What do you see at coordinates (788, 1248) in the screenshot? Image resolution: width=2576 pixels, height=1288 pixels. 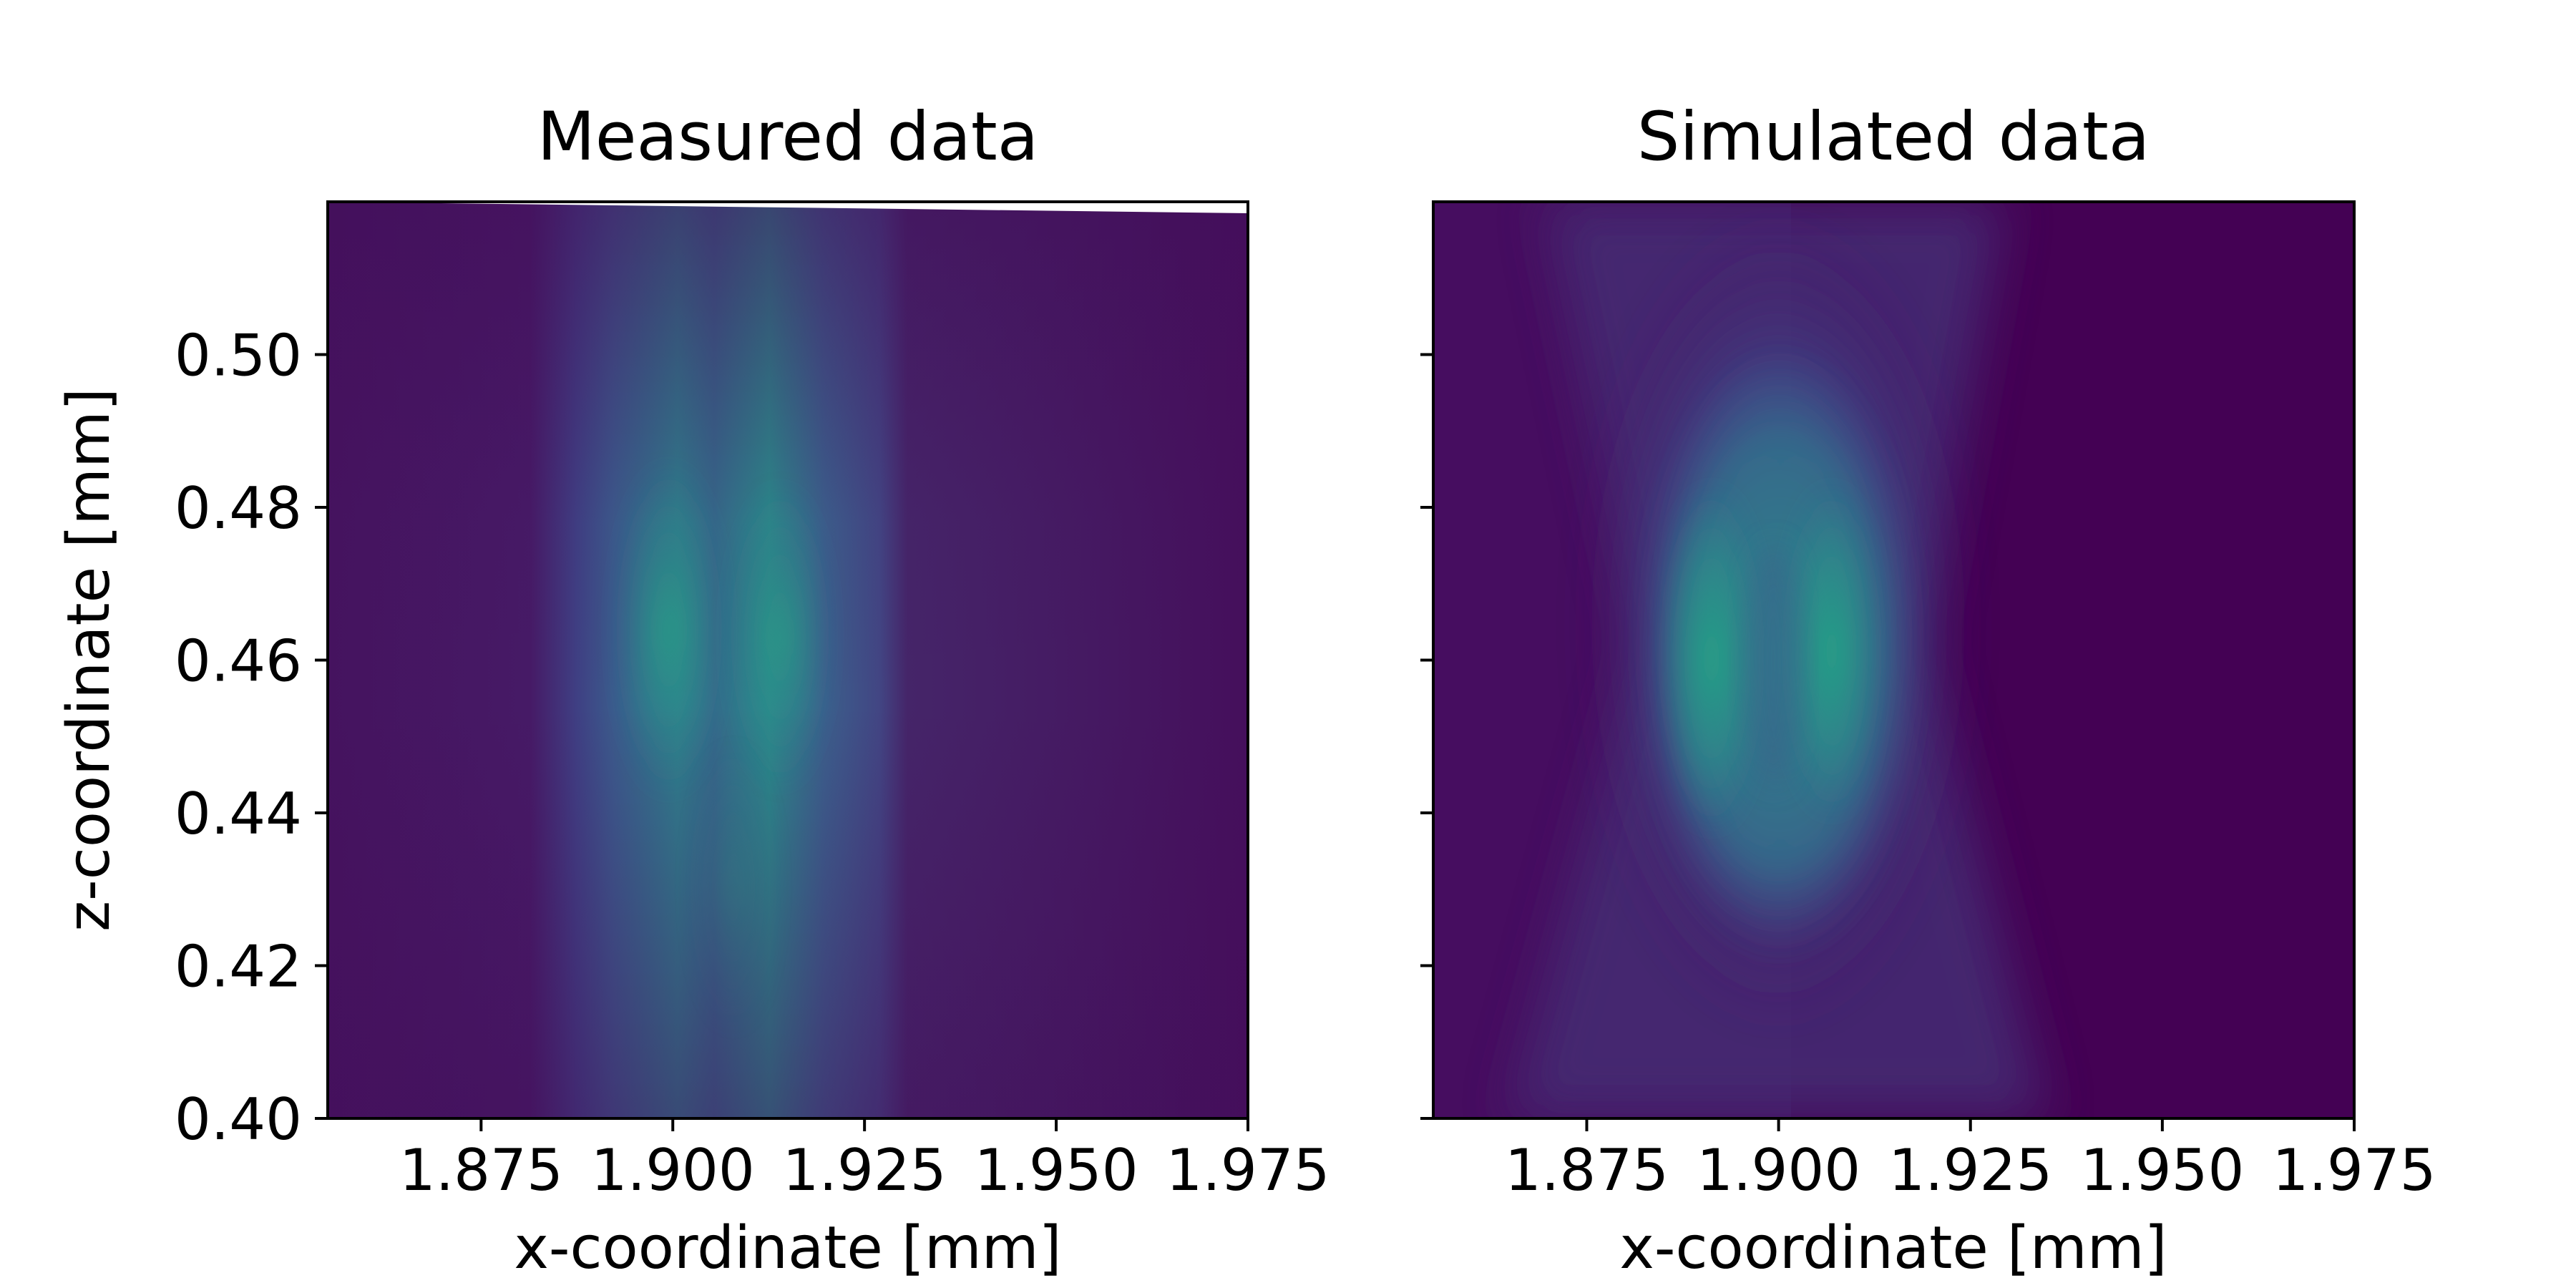 I see `measured-x-axis-label: x-coordinate [mm]` at bounding box center [788, 1248].